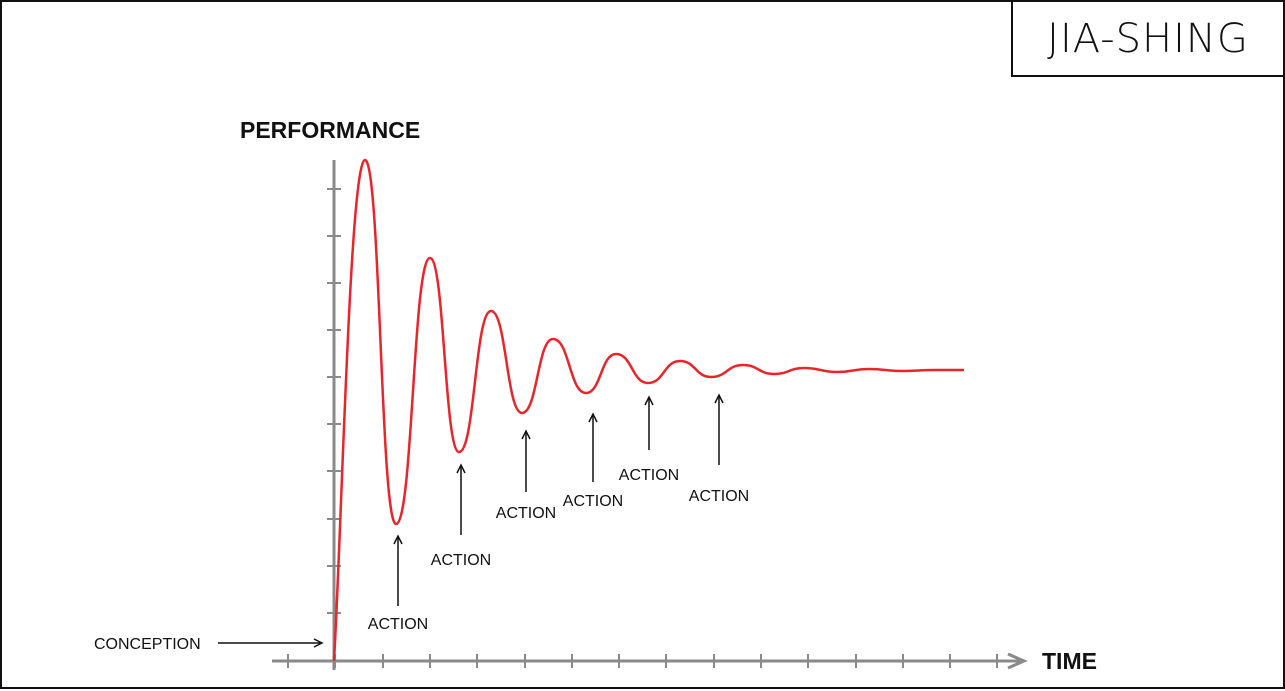 The width and height of the screenshot is (1285, 691). What do you see at coordinates (271, 643) in the screenshot?
I see `conception-arrow` at bounding box center [271, 643].